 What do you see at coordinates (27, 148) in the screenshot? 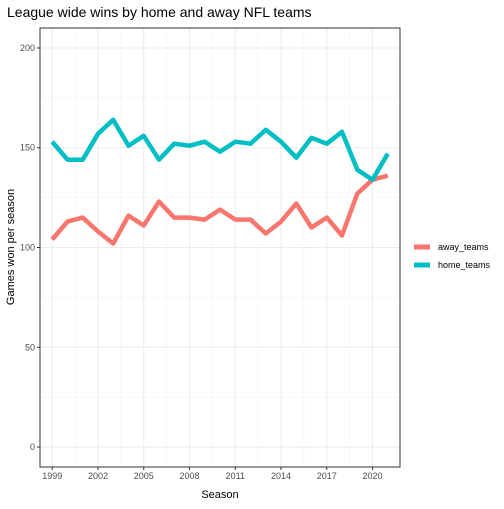
I see `y-tick-label: 150` at bounding box center [27, 148].